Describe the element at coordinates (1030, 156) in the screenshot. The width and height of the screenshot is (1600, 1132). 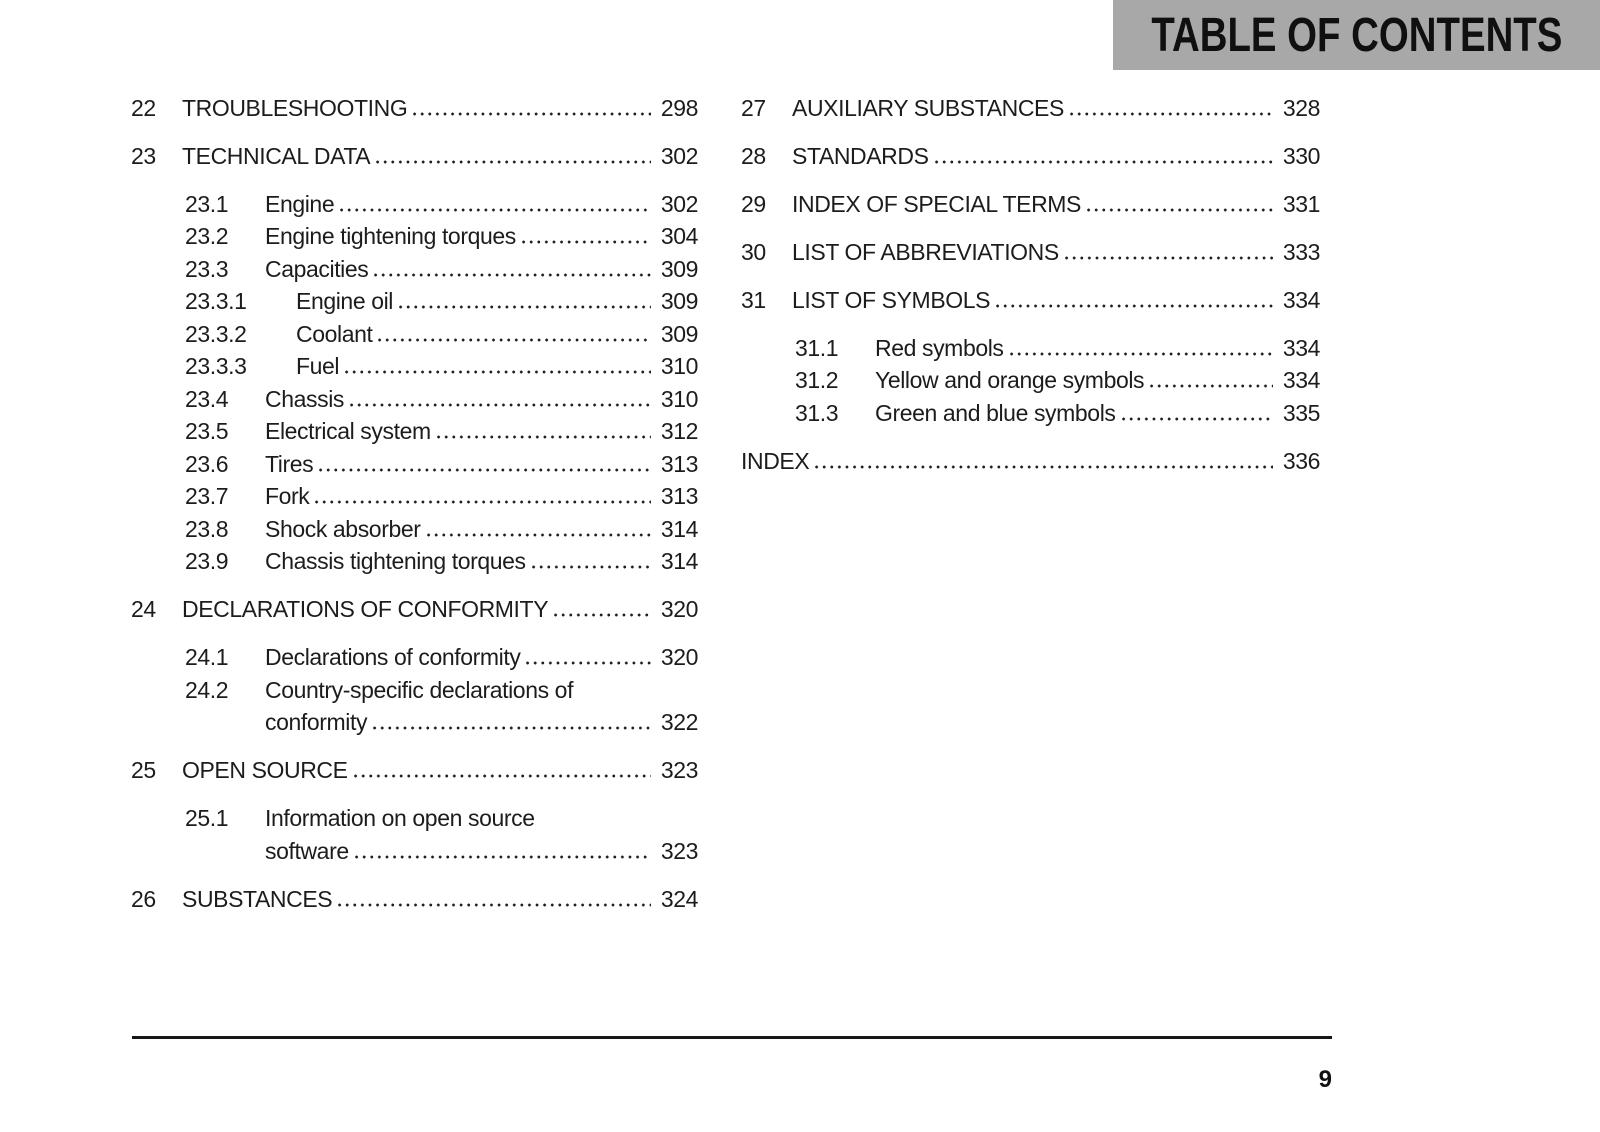
I see `toc-entry-28: 28 STANDARDS 330` at that location.